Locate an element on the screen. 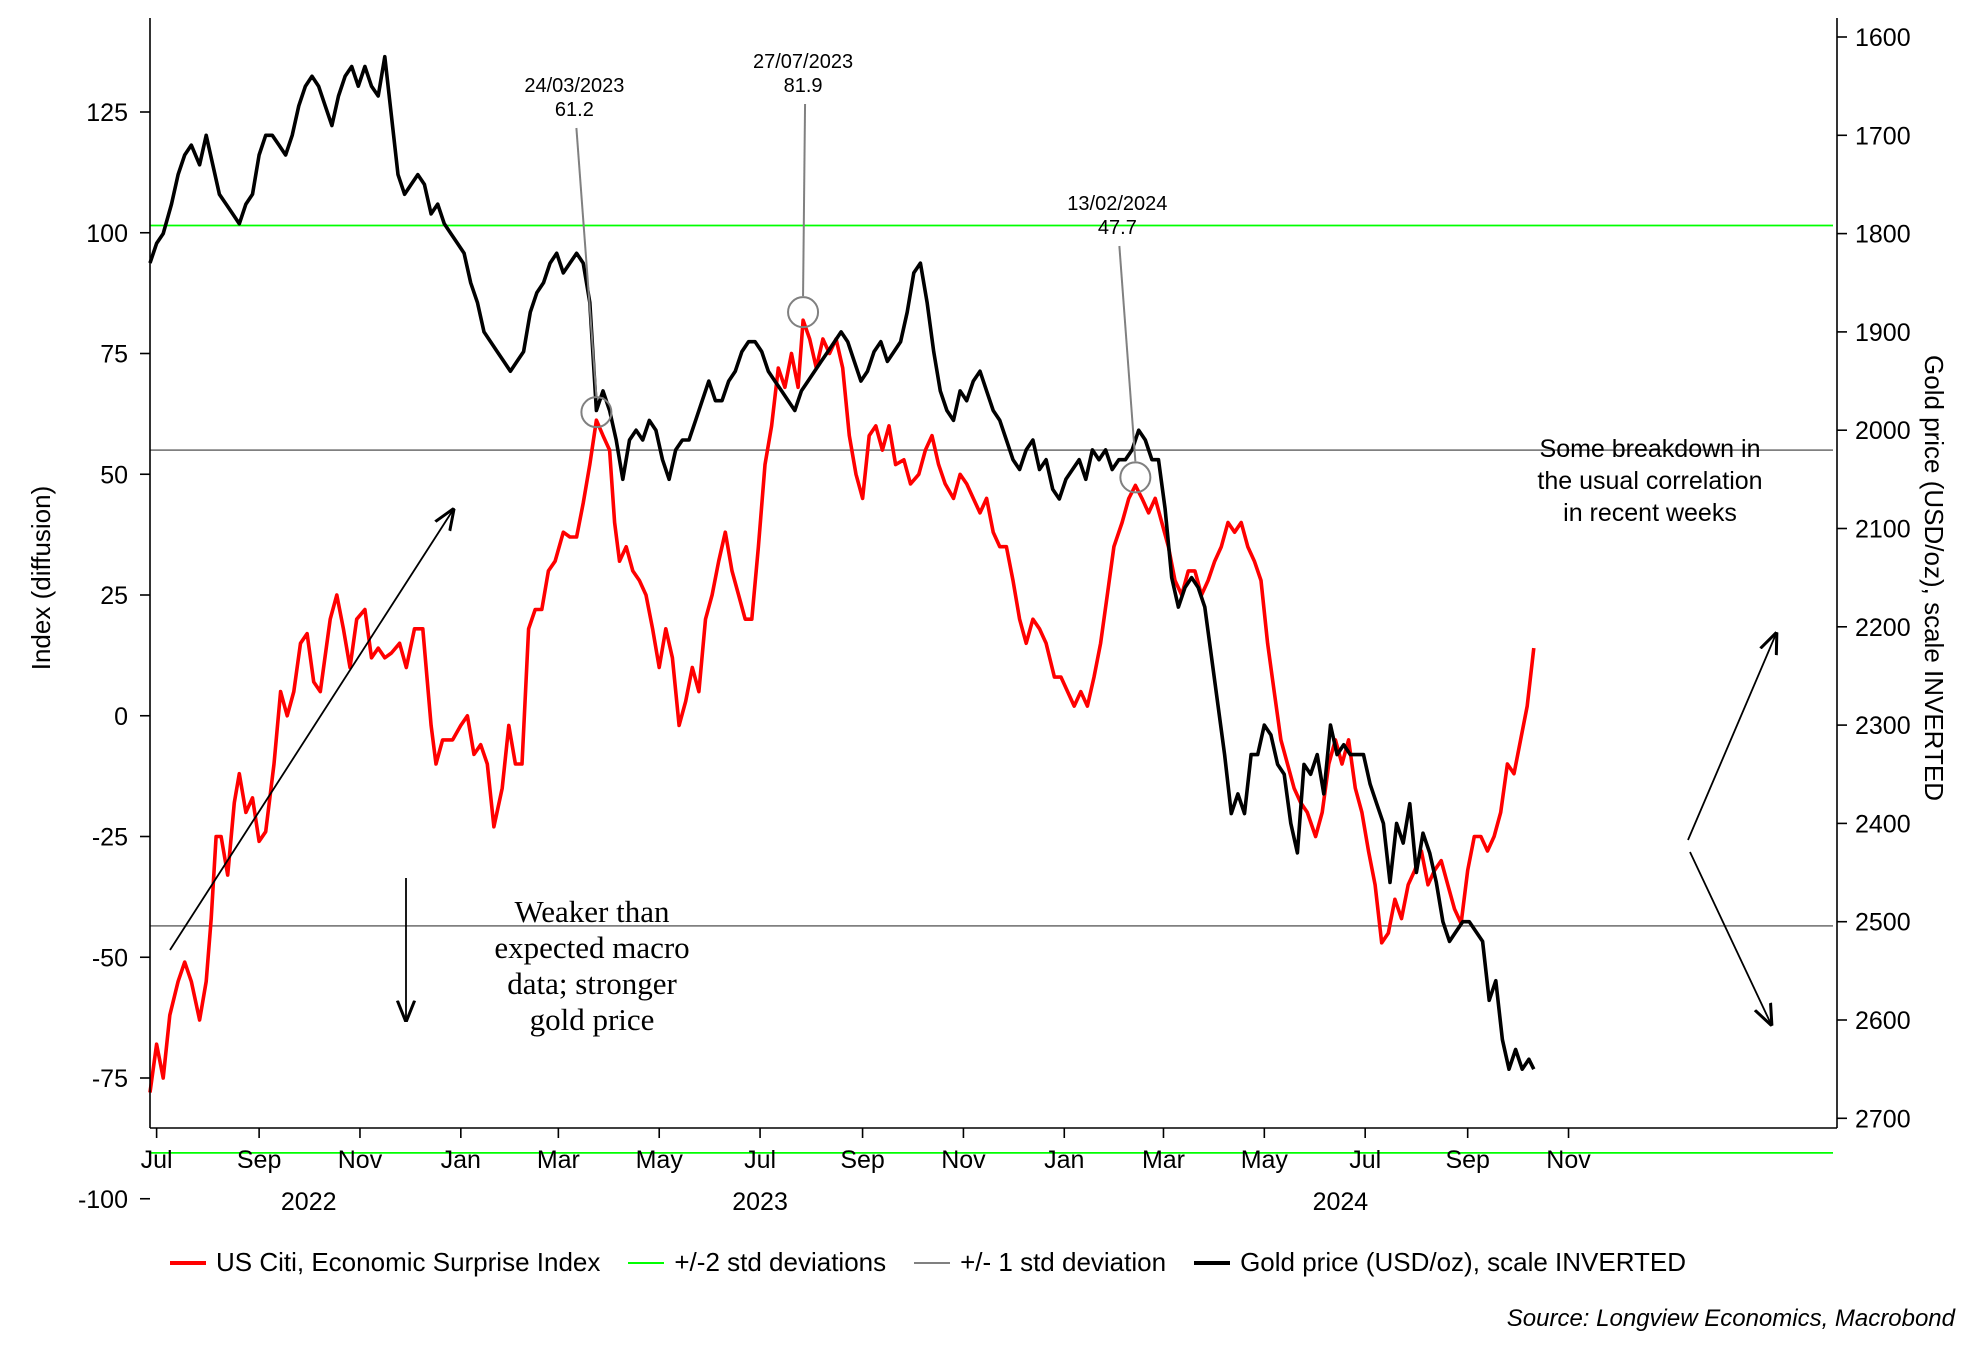 The width and height of the screenshot is (1977, 1358). note-breakdown-line: the usual correlation is located at coordinates (1649, 481).